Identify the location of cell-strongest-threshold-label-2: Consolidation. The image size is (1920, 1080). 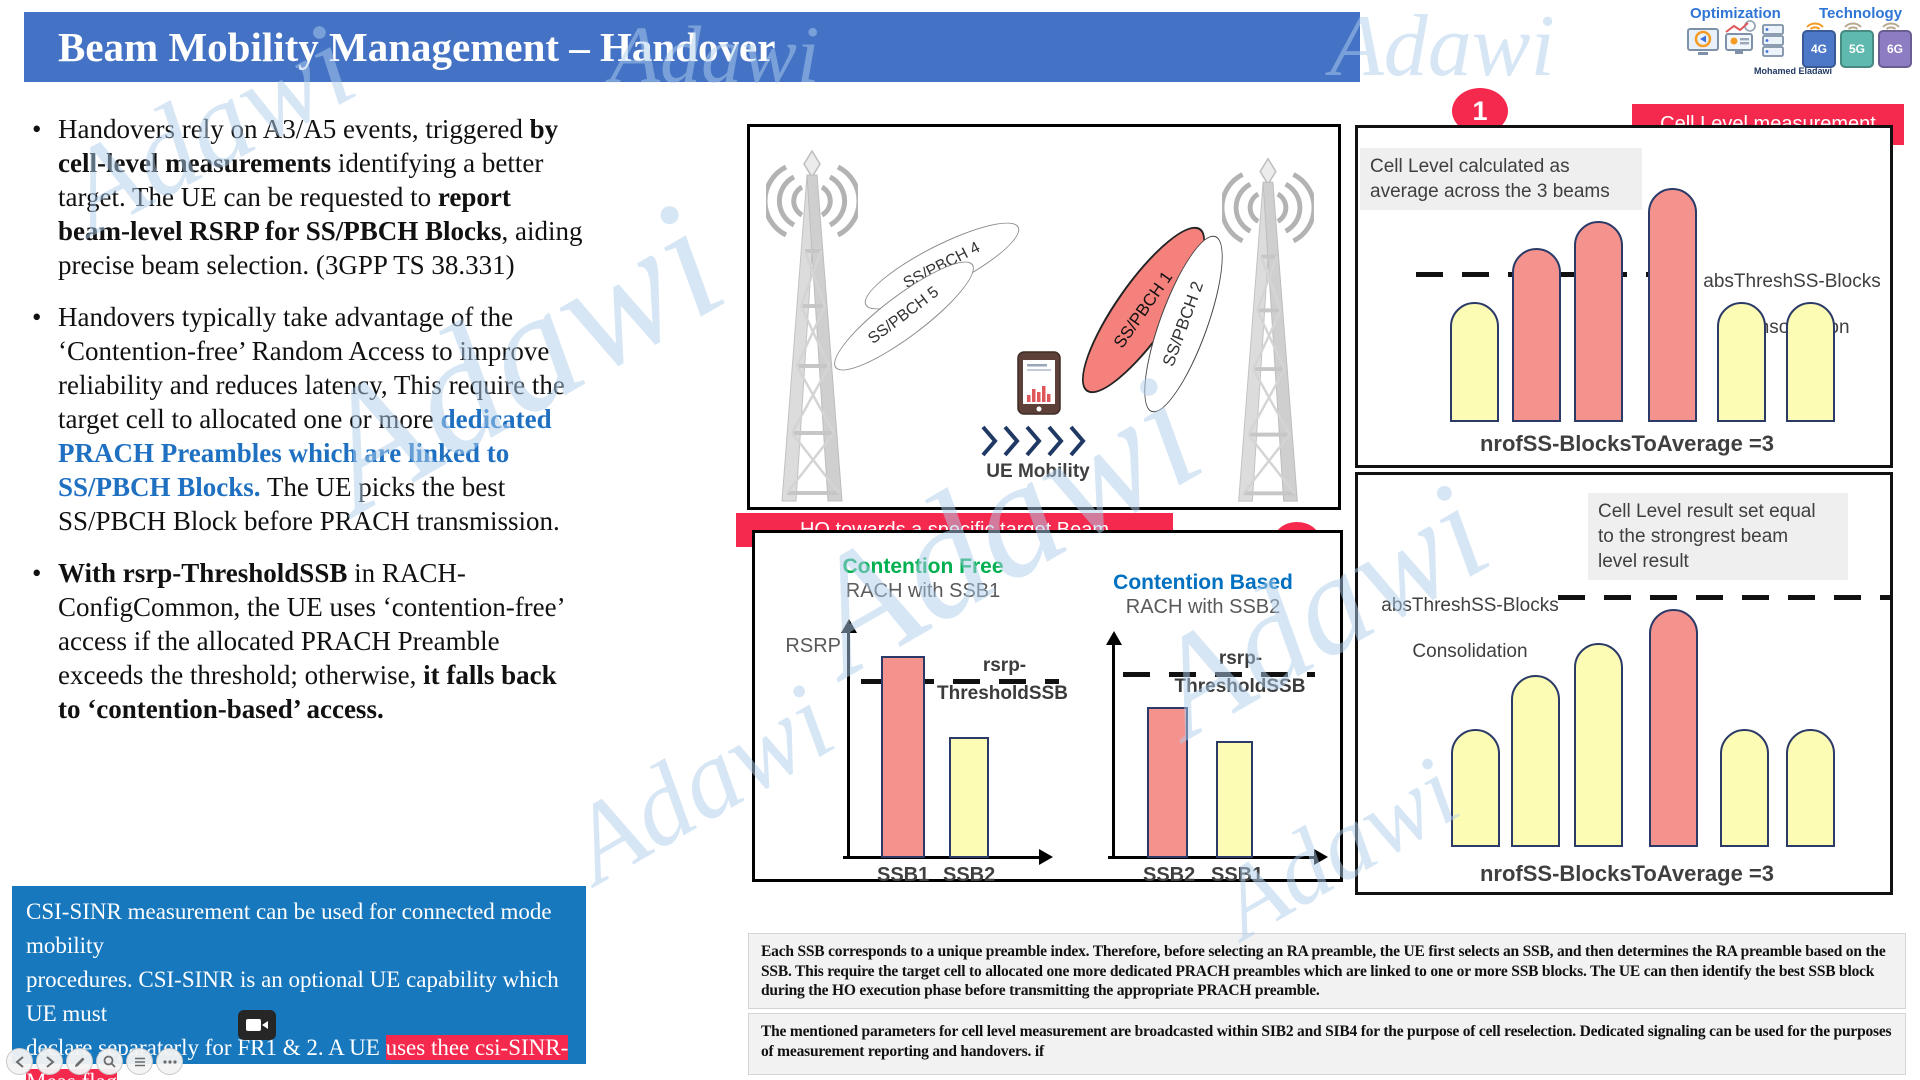
(1470, 651).